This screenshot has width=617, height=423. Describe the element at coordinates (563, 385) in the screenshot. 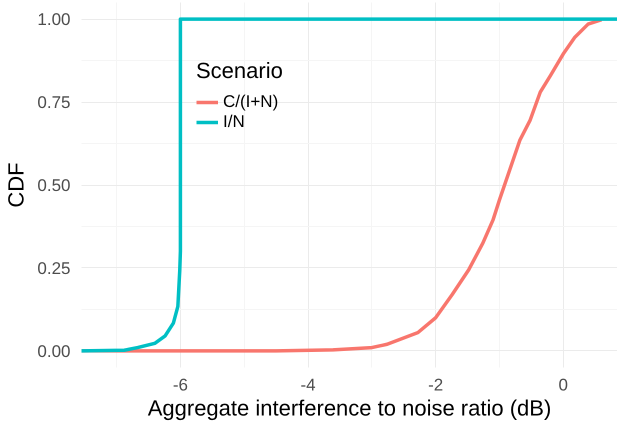

I see `x-tick-label: 0` at that location.